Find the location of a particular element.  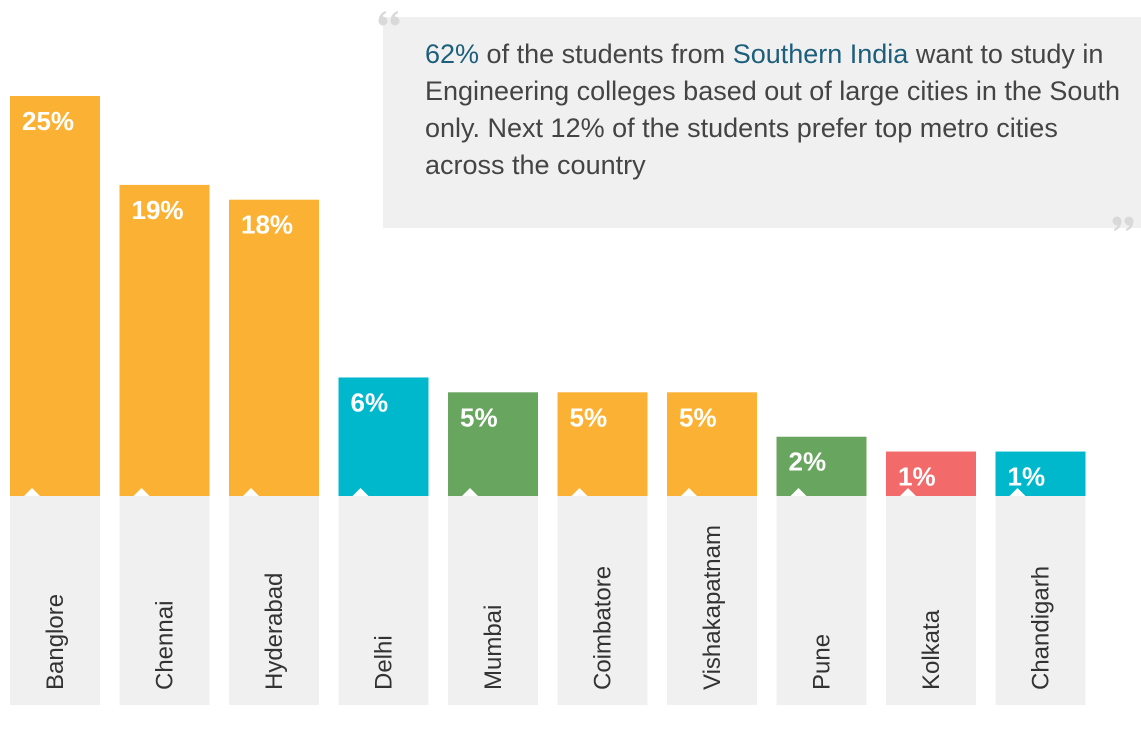

category-label: Vishakapatnam is located at coordinates (712, 607).